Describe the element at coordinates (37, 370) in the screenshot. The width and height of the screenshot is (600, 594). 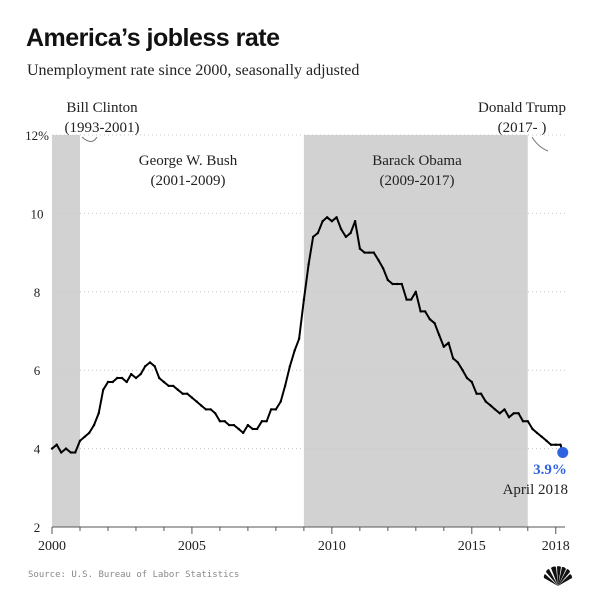
I see `y-tick-label: 6` at that location.